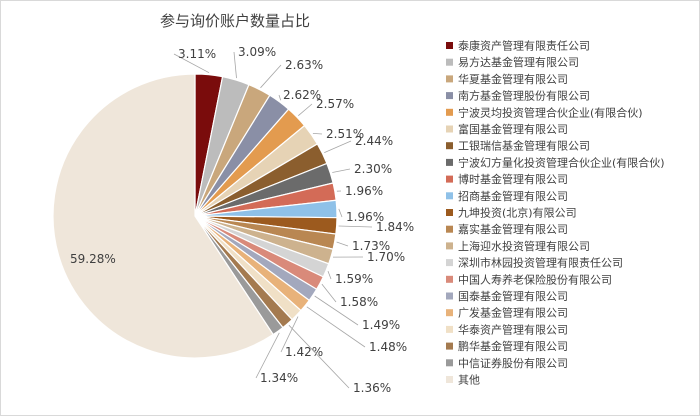 This screenshot has height=416, width=700. I want to click on slice-label: 1.42%, so click(304, 352).